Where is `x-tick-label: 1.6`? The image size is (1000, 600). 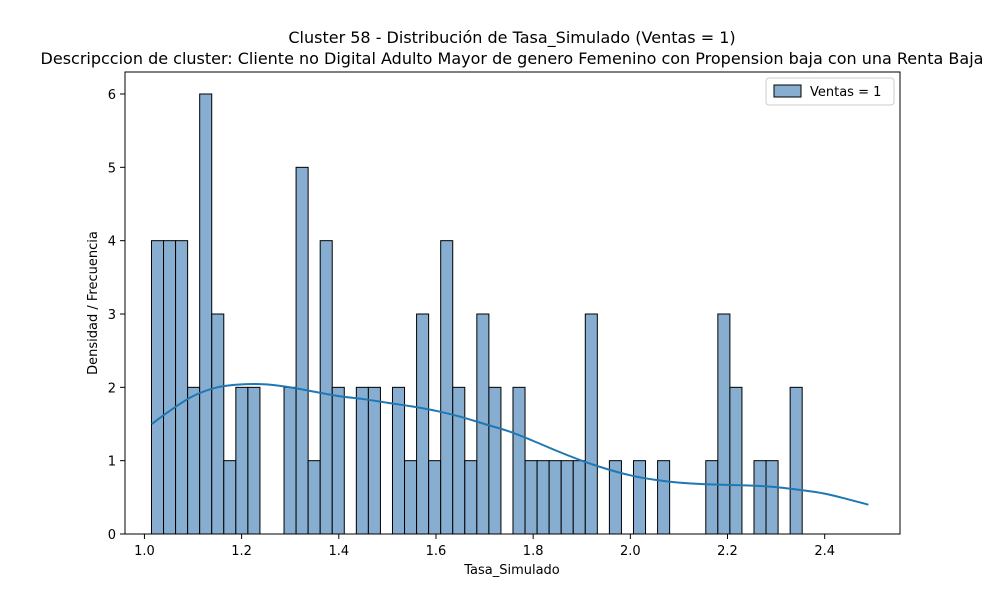
x-tick-label: 1.6 is located at coordinates (436, 551).